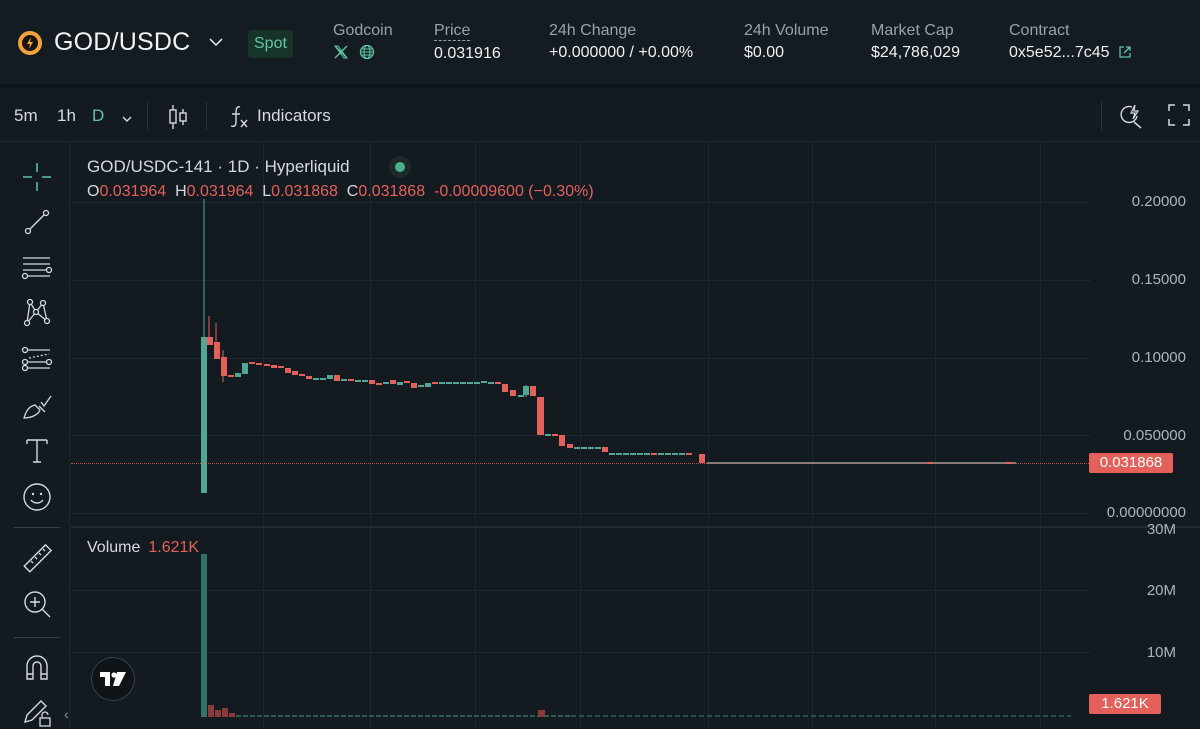  I want to click on external-link-icon, so click(1125, 54).